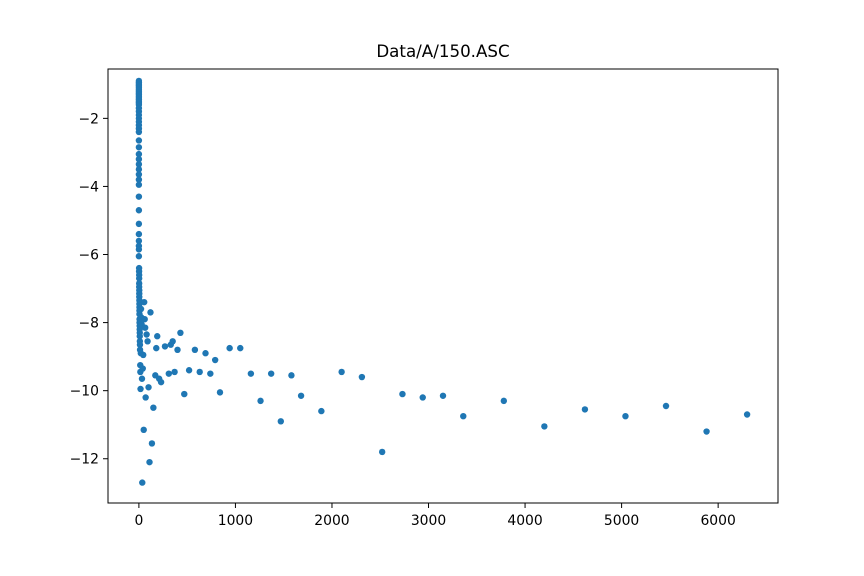 The width and height of the screenshot is (864, 576). I want to click on y-tick-label: −6, so click(89, 256).